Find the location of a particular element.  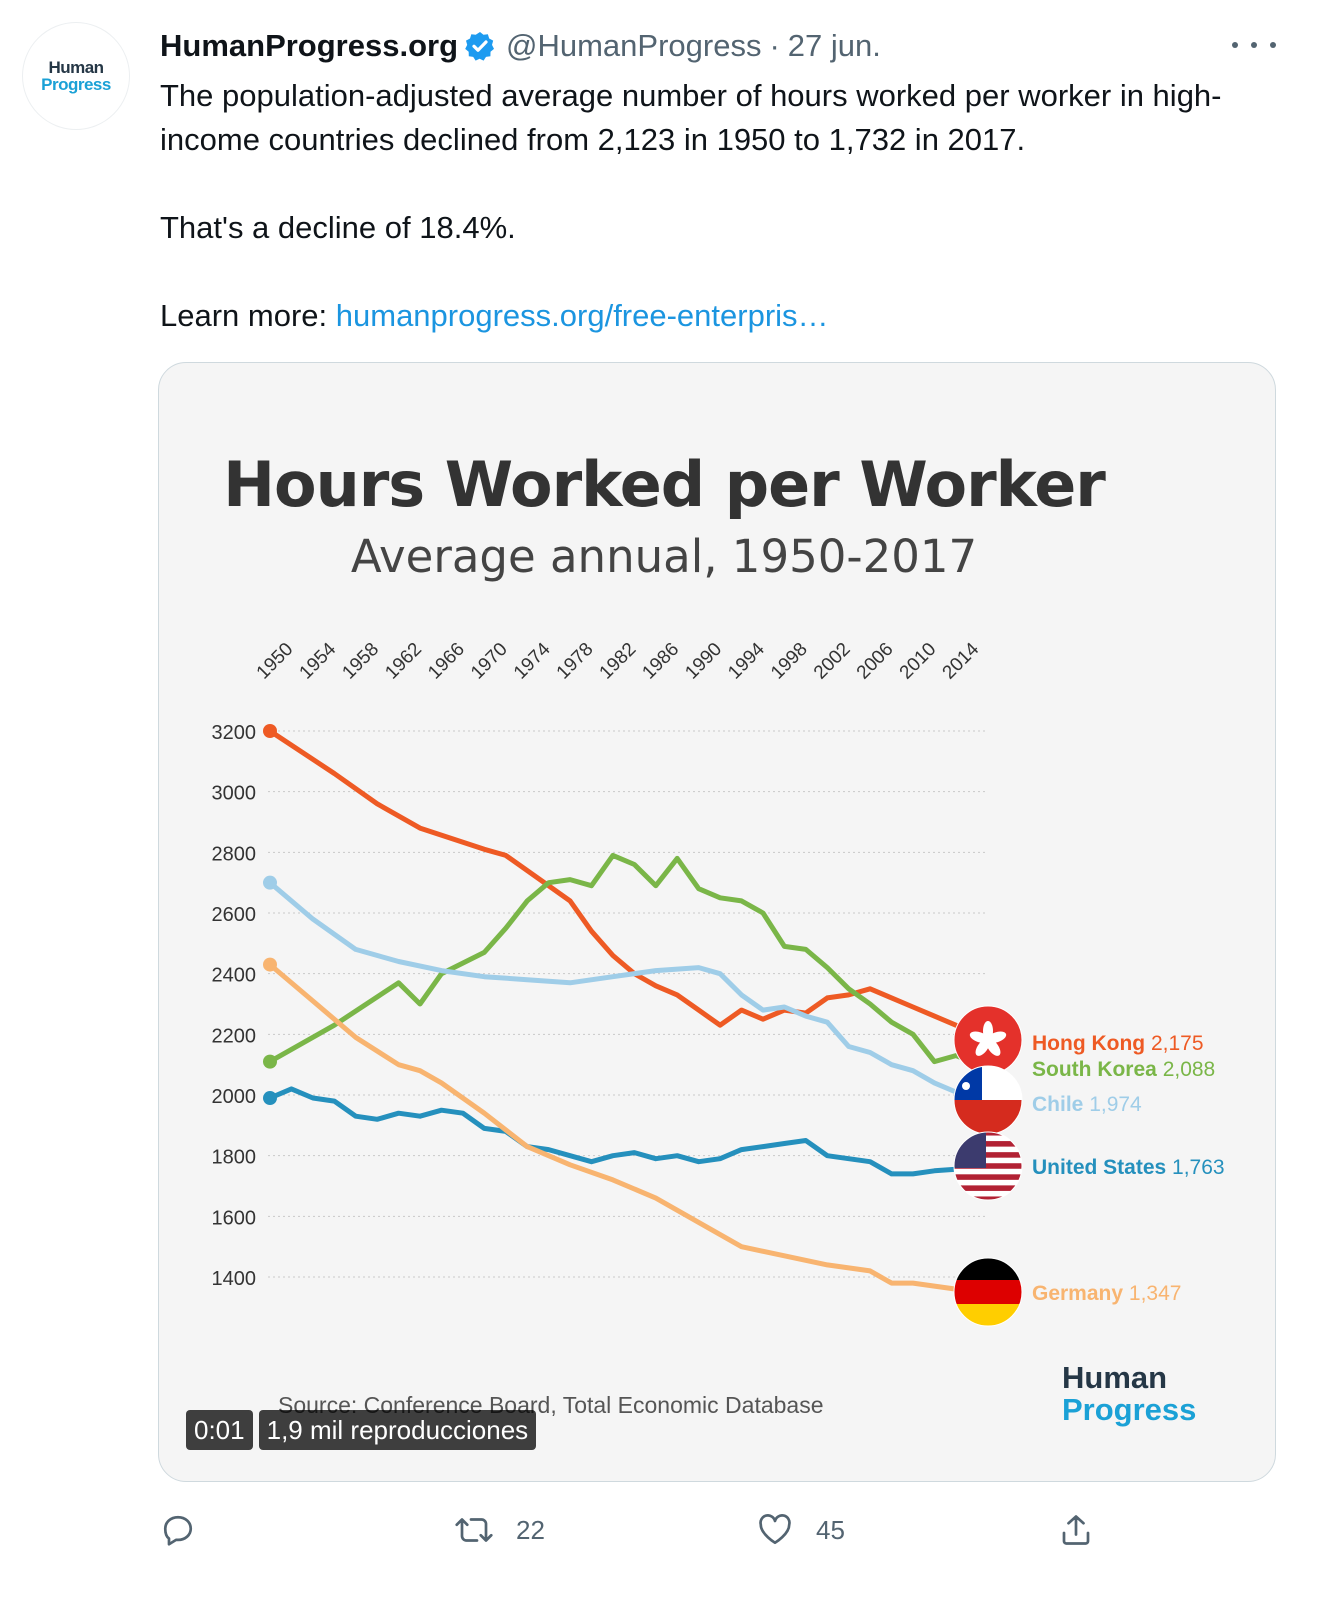

share-action is located at coordinates (1076, 1530).